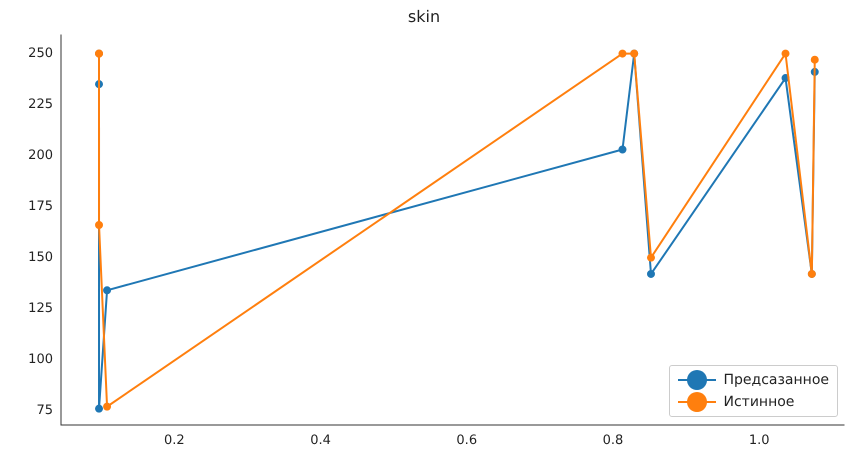 This screenshot has height=457, width=850. What do you see at coordinates (424, 16) in the screenshot?
I see `chart-title: skin` at bounding box center [424, 16].